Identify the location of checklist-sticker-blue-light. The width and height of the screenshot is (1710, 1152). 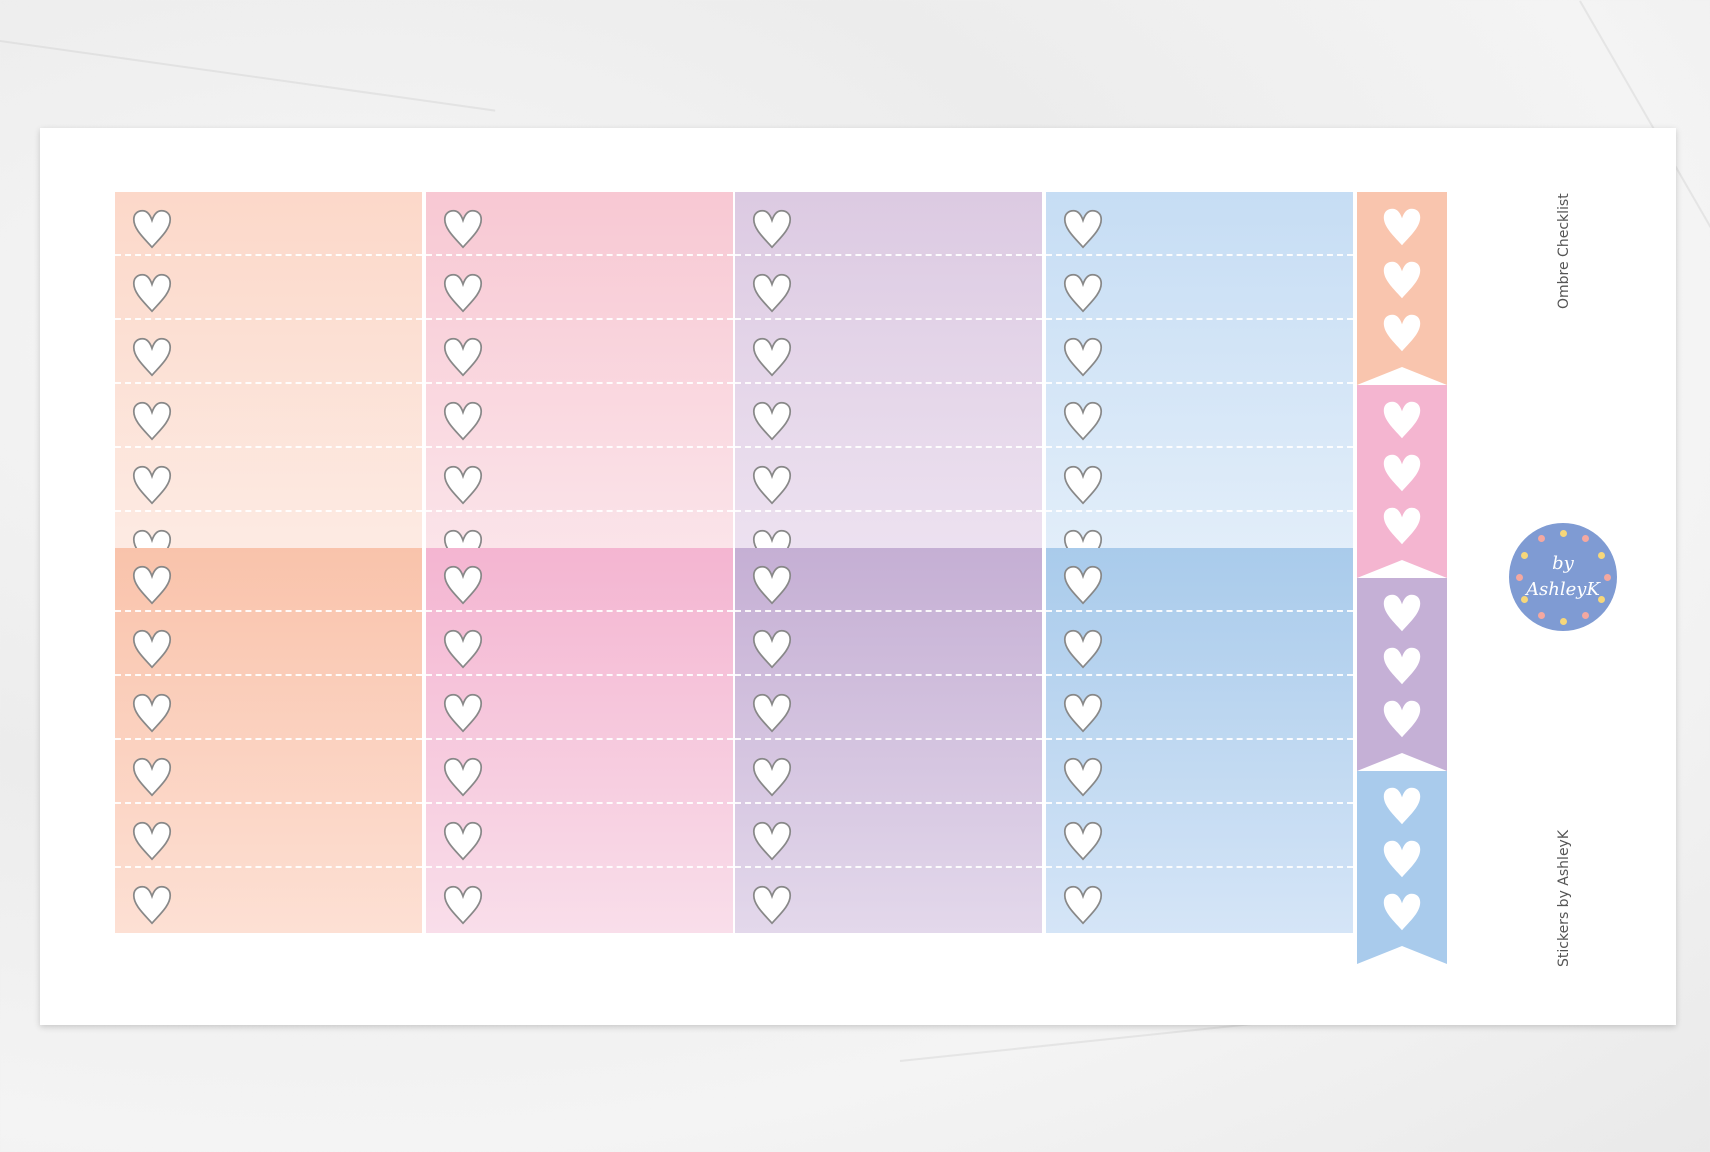
(1199, 384).